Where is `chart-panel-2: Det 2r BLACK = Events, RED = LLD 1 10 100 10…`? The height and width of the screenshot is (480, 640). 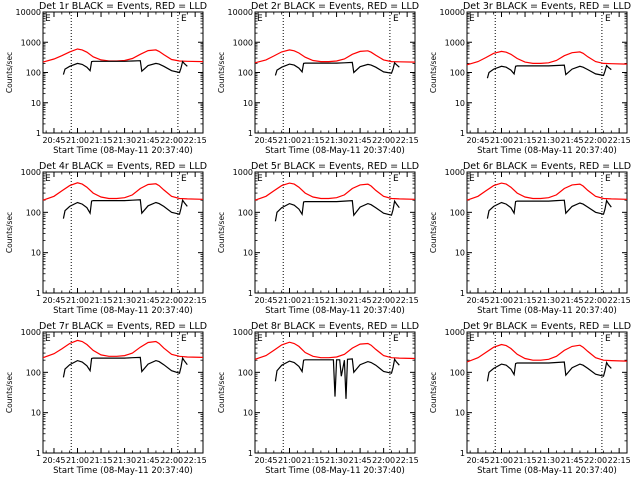 chart-panel-2: Det 2r BLACK = Events, RED = LLD 1 10 100 10… is located at coordinates (318, 78).